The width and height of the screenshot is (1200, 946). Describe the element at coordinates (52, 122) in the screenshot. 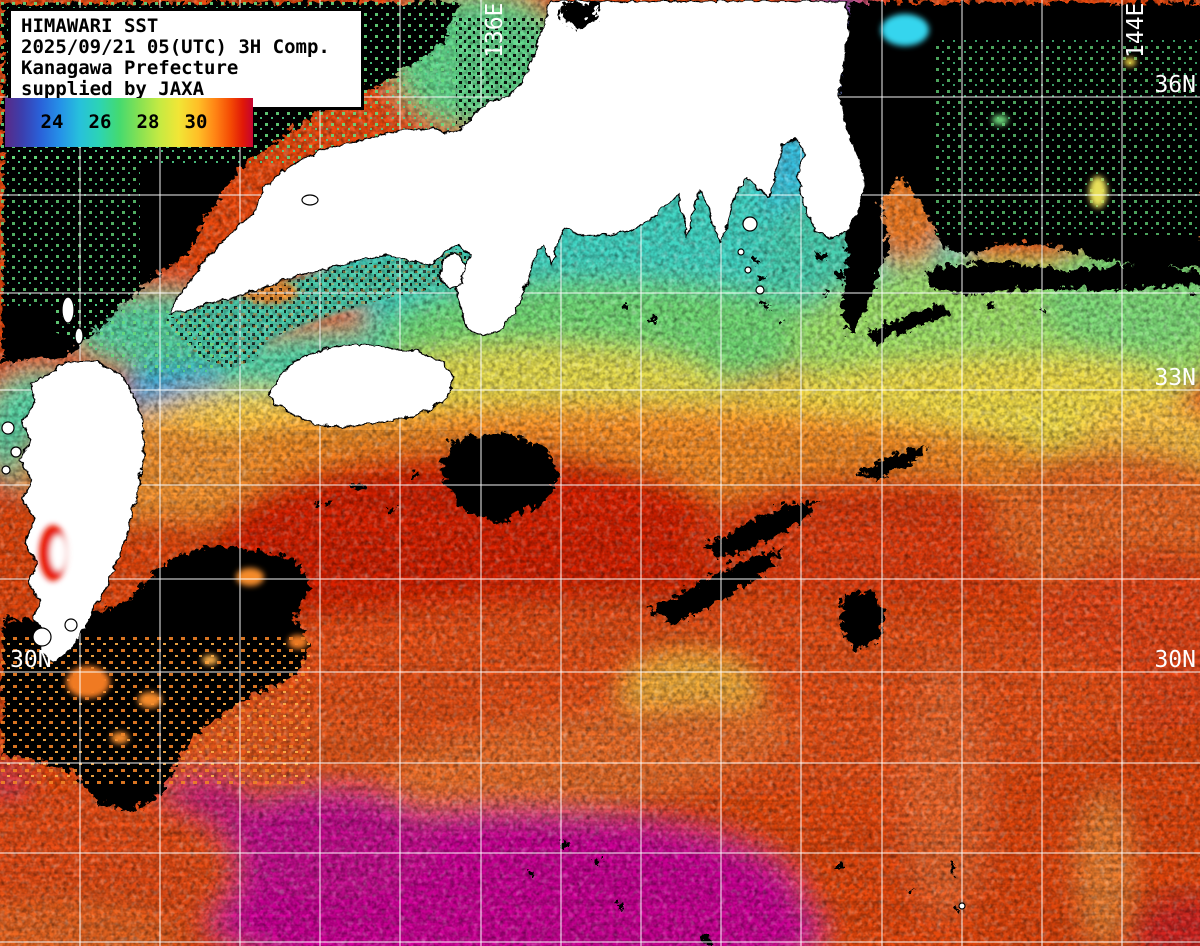

I see `colorbar-tick-24: 24` at that location.